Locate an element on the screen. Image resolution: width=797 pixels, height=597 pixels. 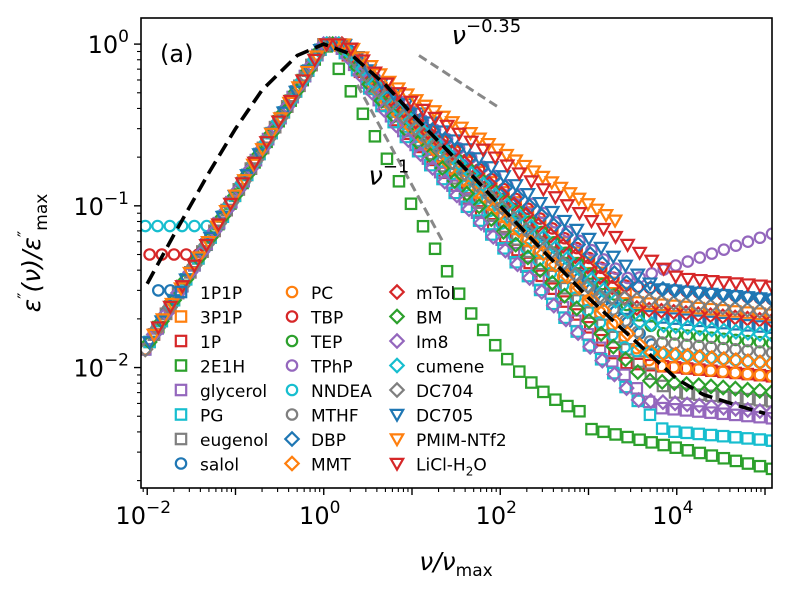
legend-label: 1P is located at coordinates (210, 343).